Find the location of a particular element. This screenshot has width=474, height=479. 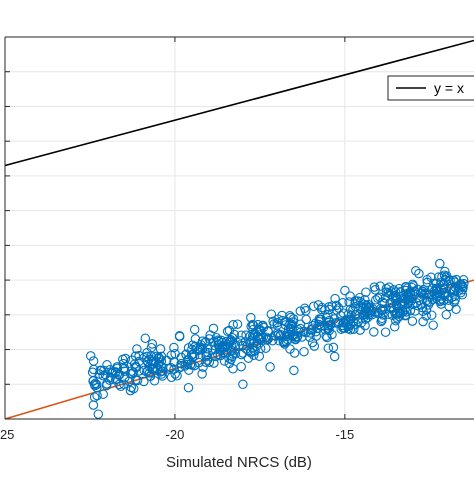

x-tick-label: -15 is located at coordinates (344, 434).